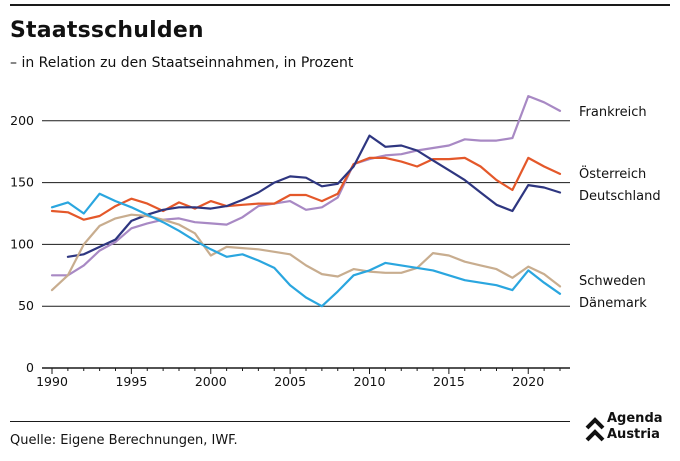 The image size is (680, 461). I want to click on series-label-3: Schweden, so click(612, 281).